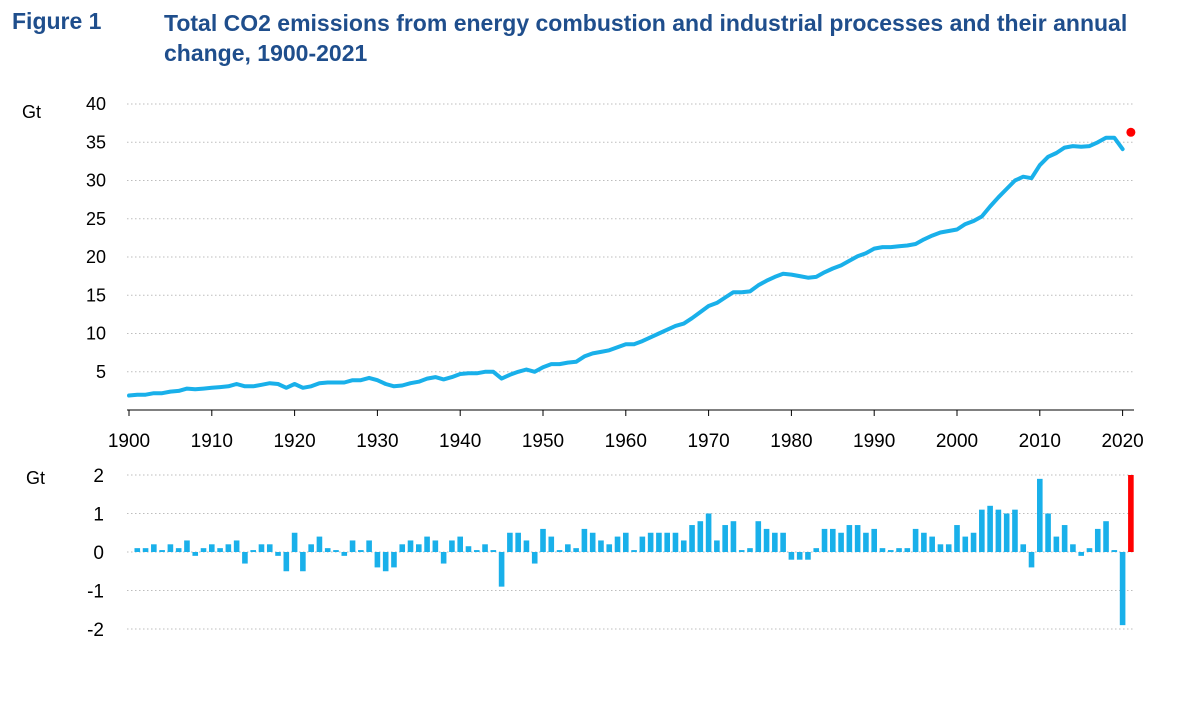 This screenshot has width=1188, height=704. Describe the element at coordinates (294, 441) in the screenshot. I see `top-x-tick-label: 1920` at that location.